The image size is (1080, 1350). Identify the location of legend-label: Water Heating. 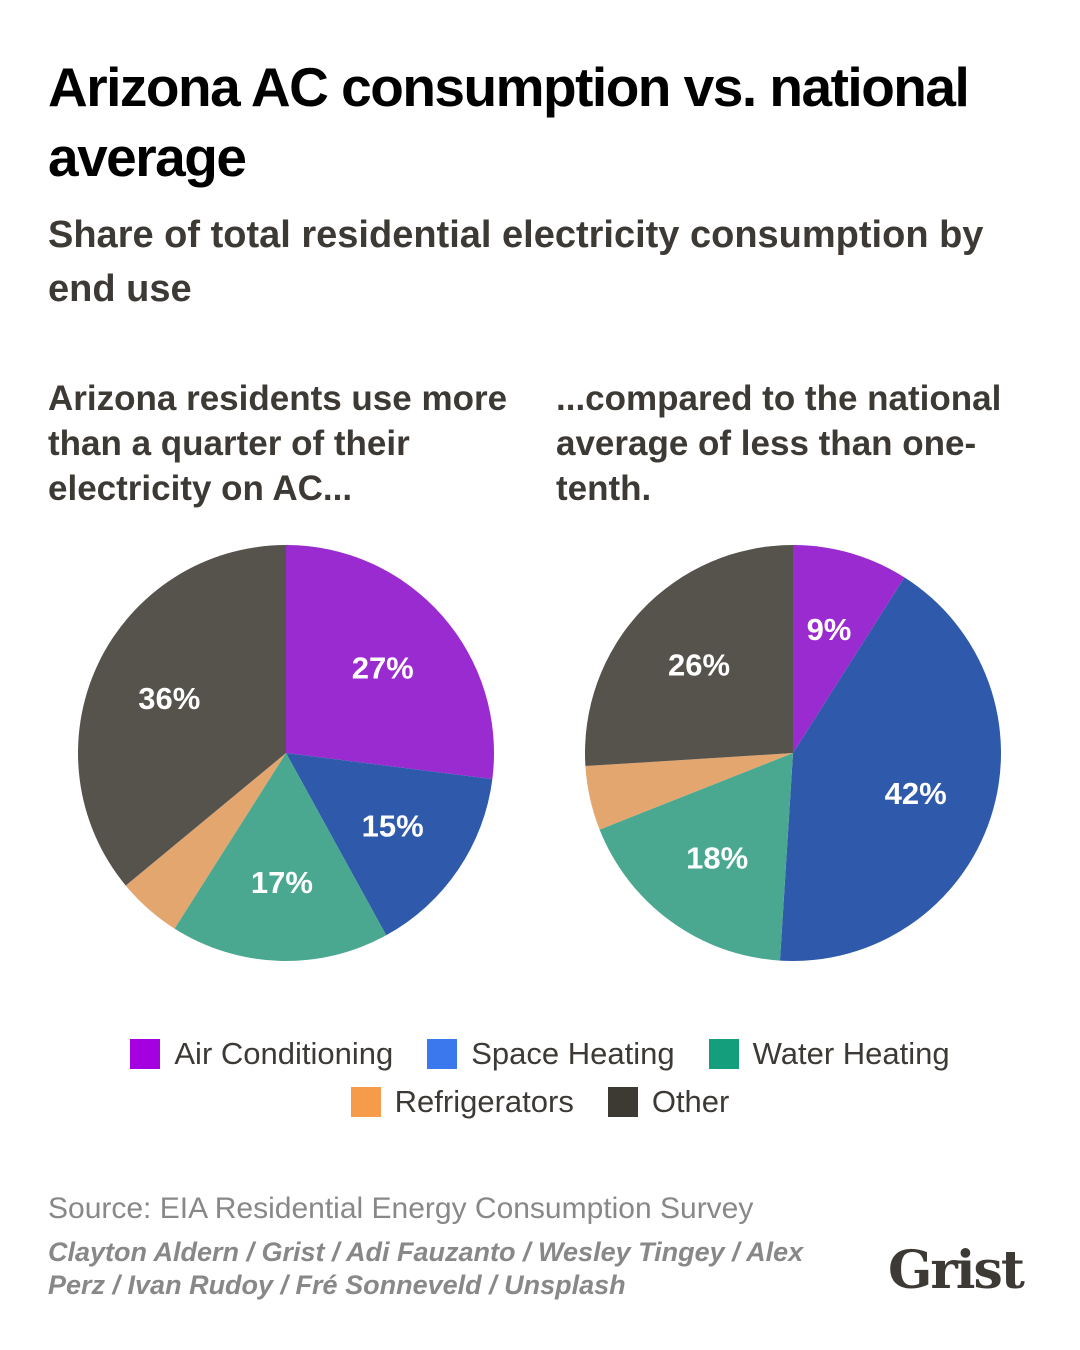
(851, 1053).